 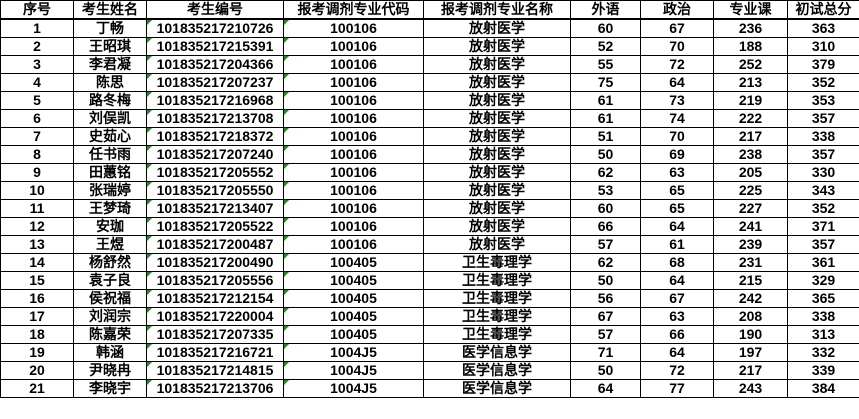 What do you see at coordinates (750, 298) in the screenshot?
I see `cell-major_course: 242` at bounding box center [750, 298].